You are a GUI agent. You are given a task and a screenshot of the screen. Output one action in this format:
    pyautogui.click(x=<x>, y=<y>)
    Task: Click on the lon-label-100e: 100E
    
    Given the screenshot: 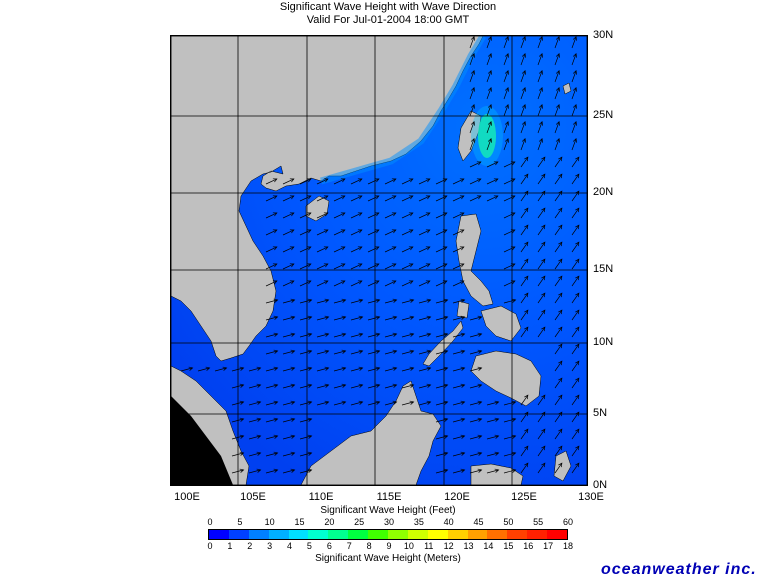 What is the action you would take?
    pyautogui.click(x=187, y=497)
    